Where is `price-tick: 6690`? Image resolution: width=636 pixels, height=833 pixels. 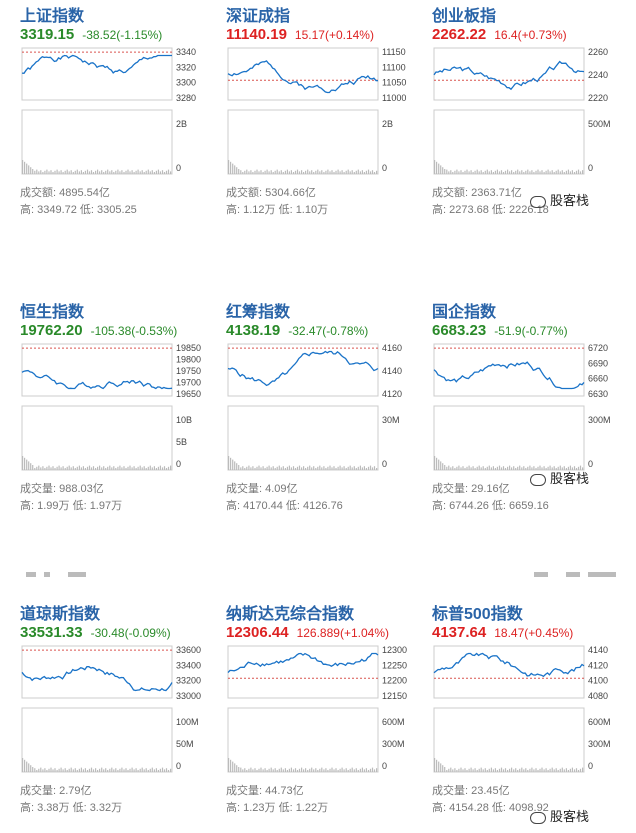 price-tick: 6690 is located at coordinates (598, 363).